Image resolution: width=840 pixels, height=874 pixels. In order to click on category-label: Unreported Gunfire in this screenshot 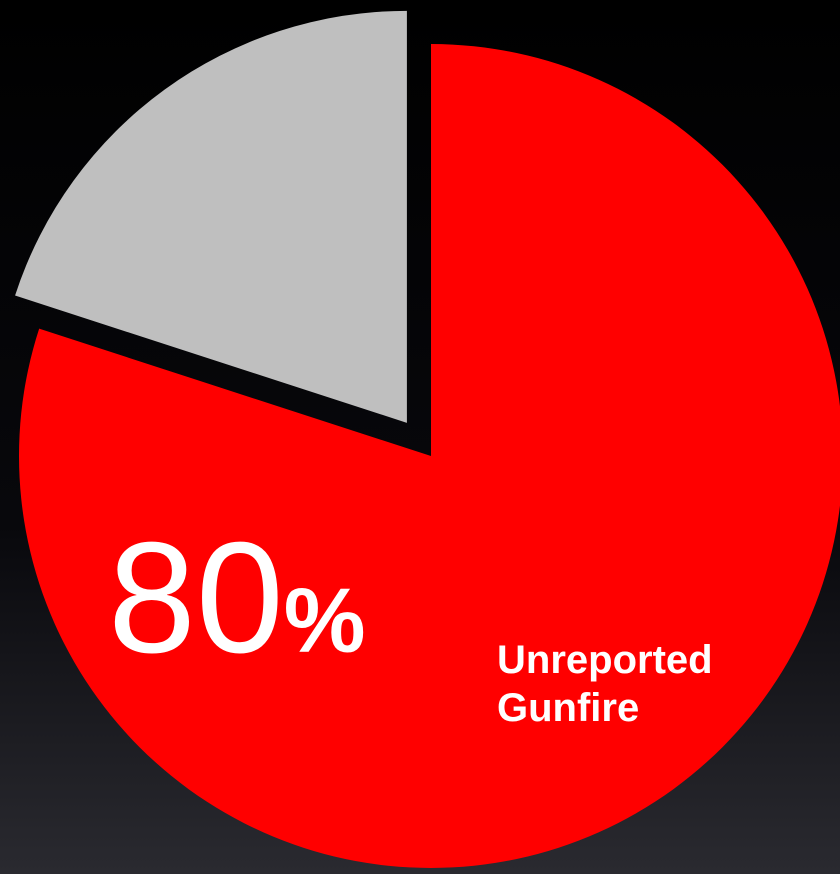, I will do `click(605, 684)`.